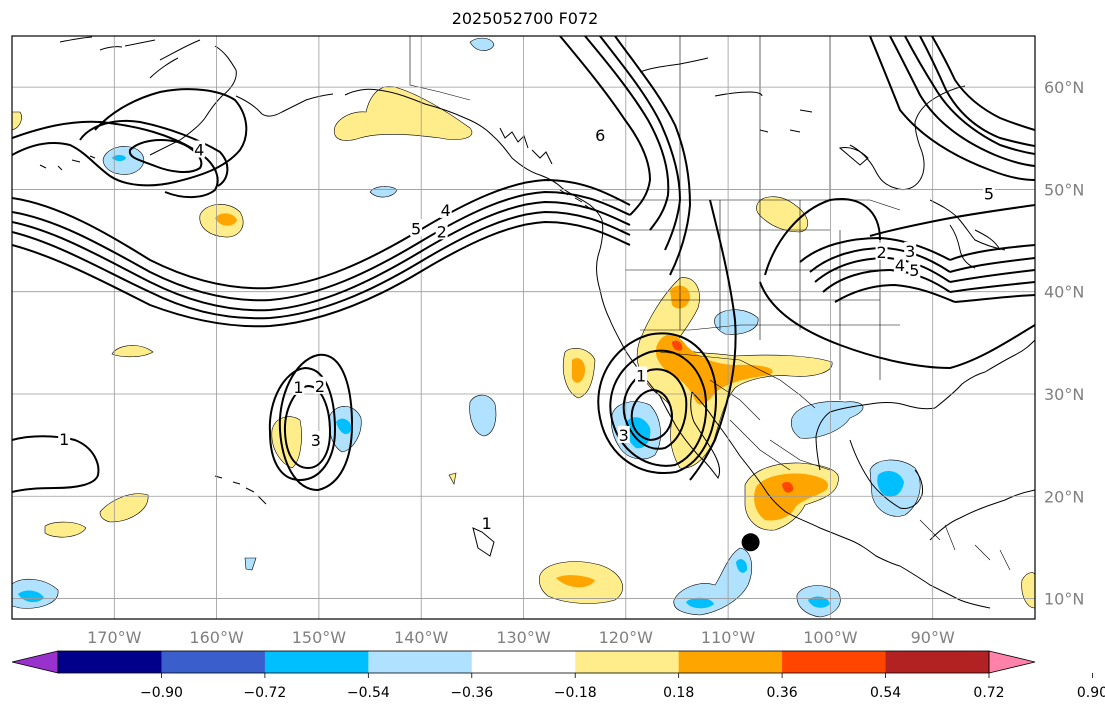 This screenshot has height=712, width=1105. What do you see at coordinates (35, 662) in the screenshot?
I see `colorbar-extend-low` at bounding box center [35, 662].